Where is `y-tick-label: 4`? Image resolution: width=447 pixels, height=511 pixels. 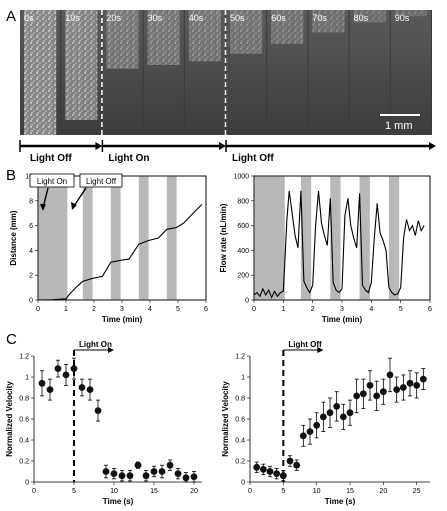 y-tick-label: 4 is located at coordinates (31, 251).